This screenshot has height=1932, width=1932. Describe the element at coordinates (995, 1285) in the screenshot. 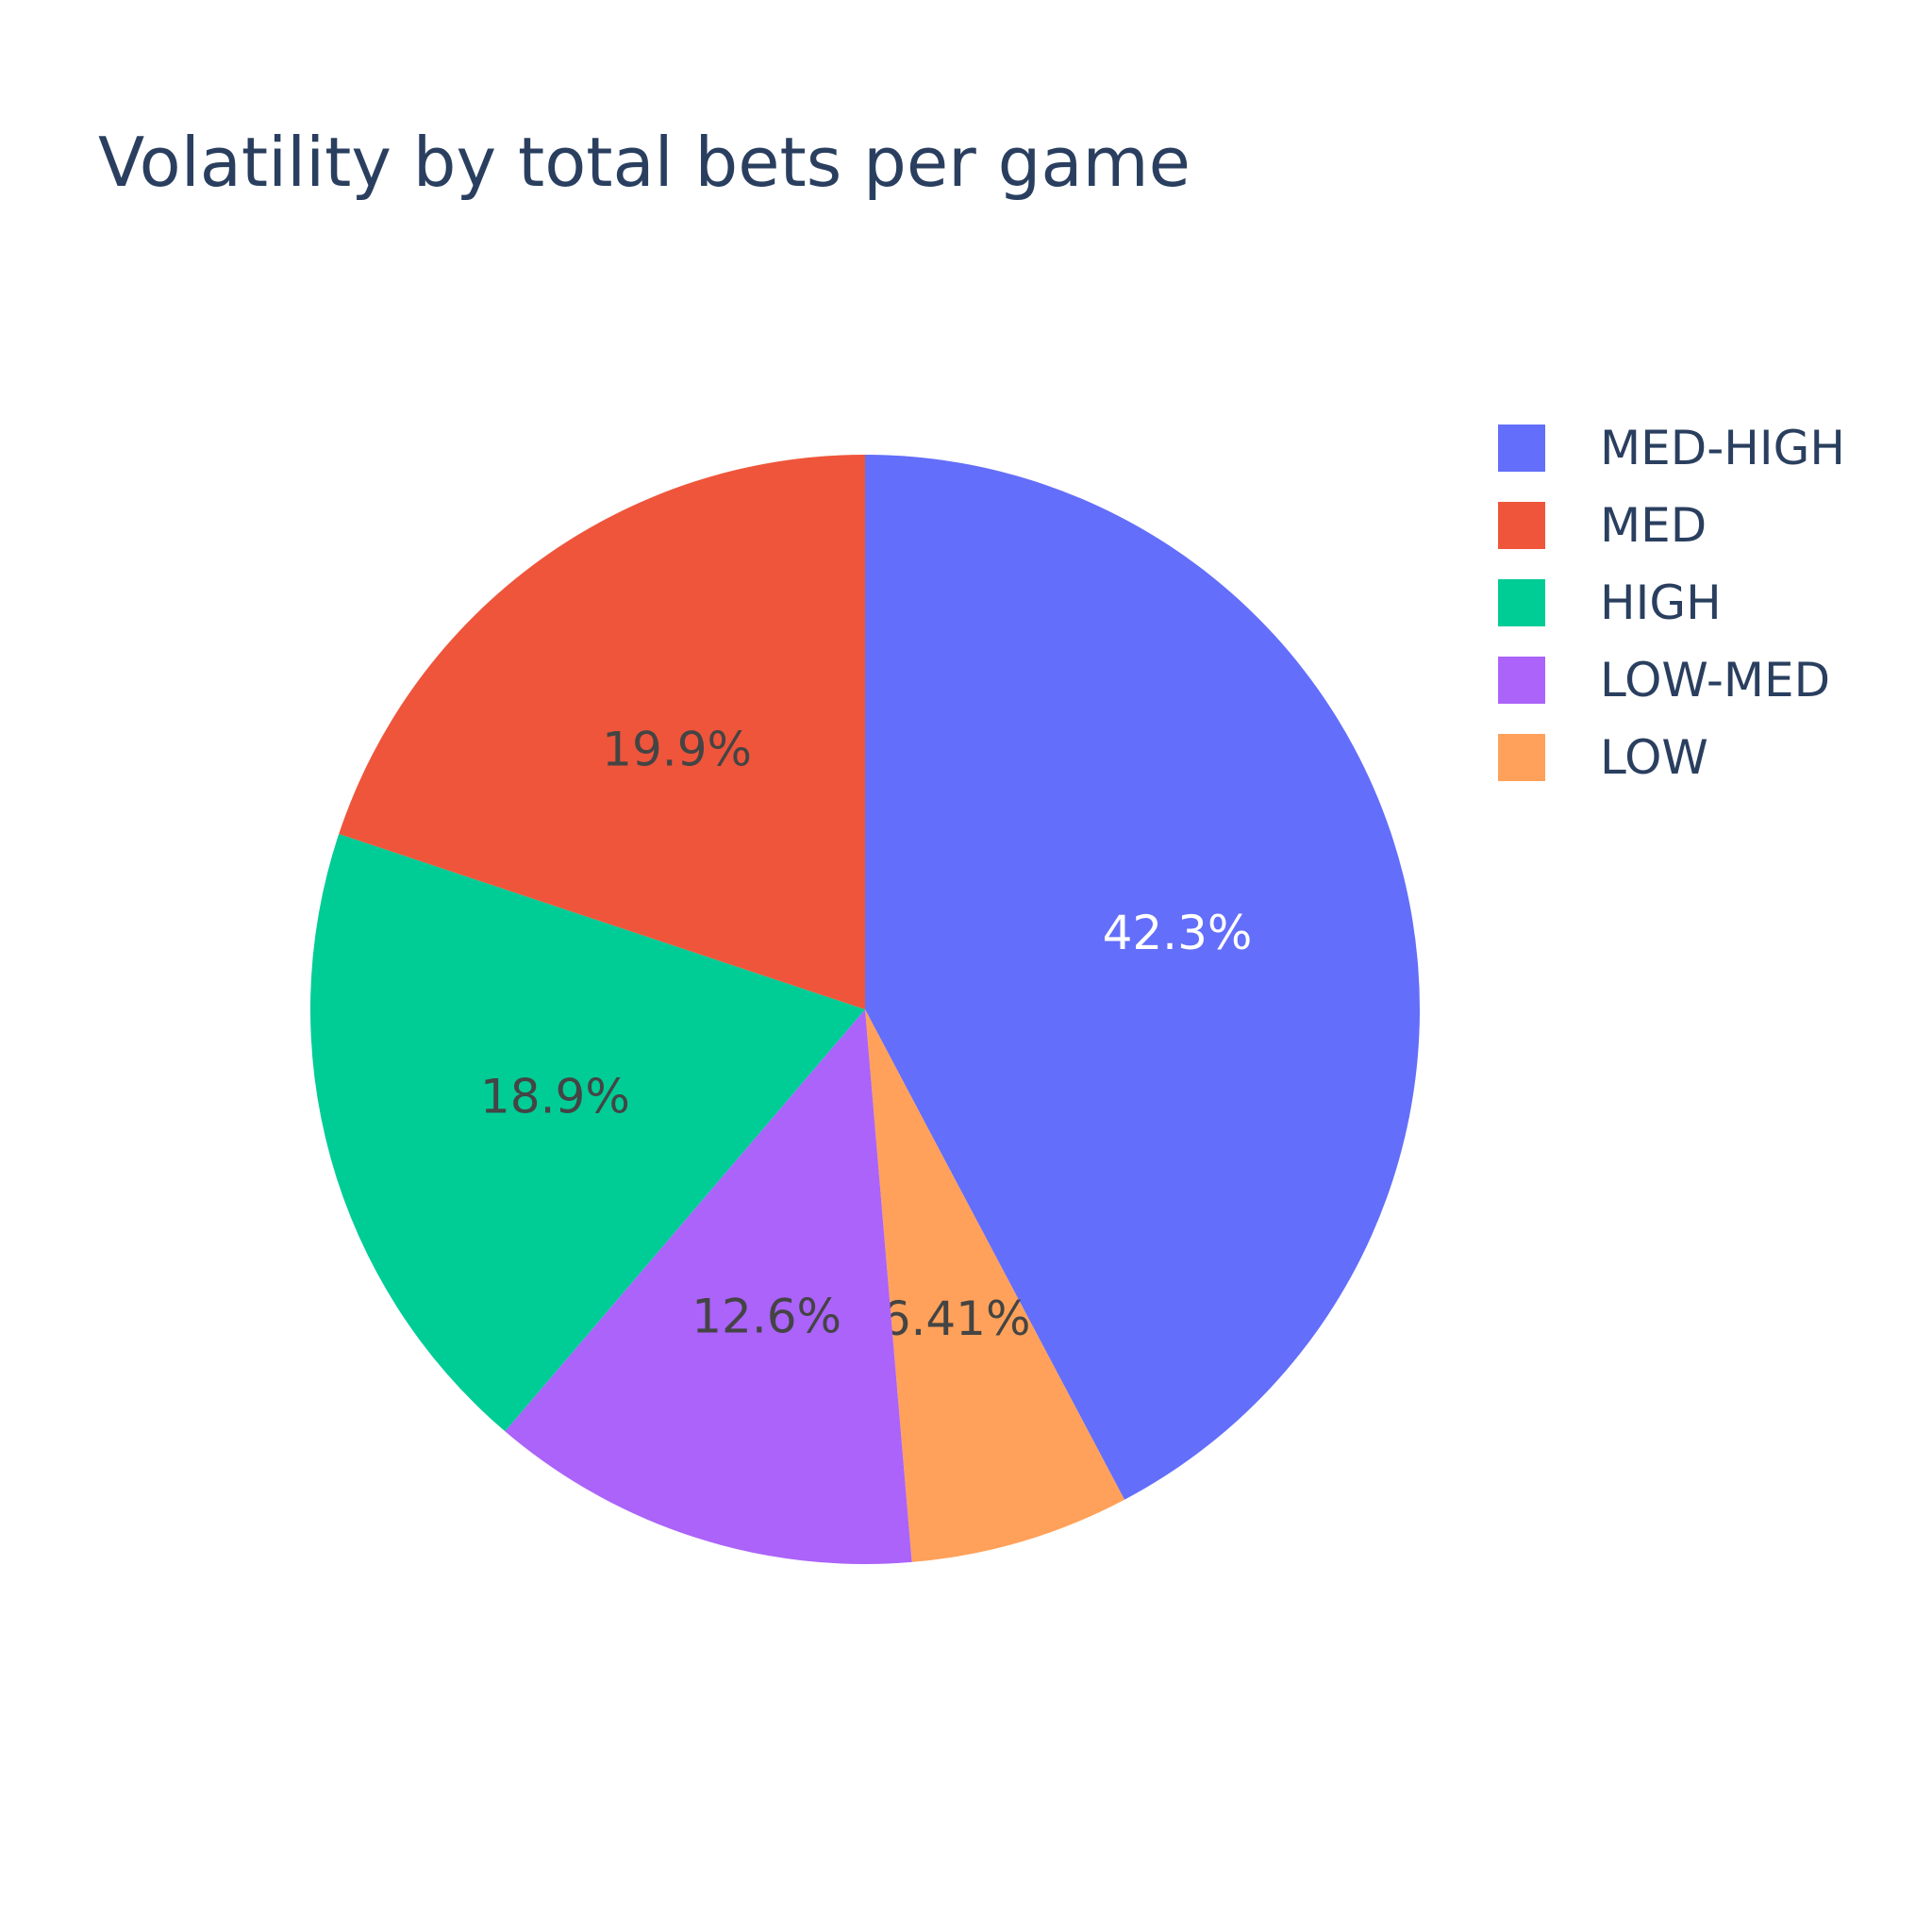

I see `pie-slice-low` at that location.